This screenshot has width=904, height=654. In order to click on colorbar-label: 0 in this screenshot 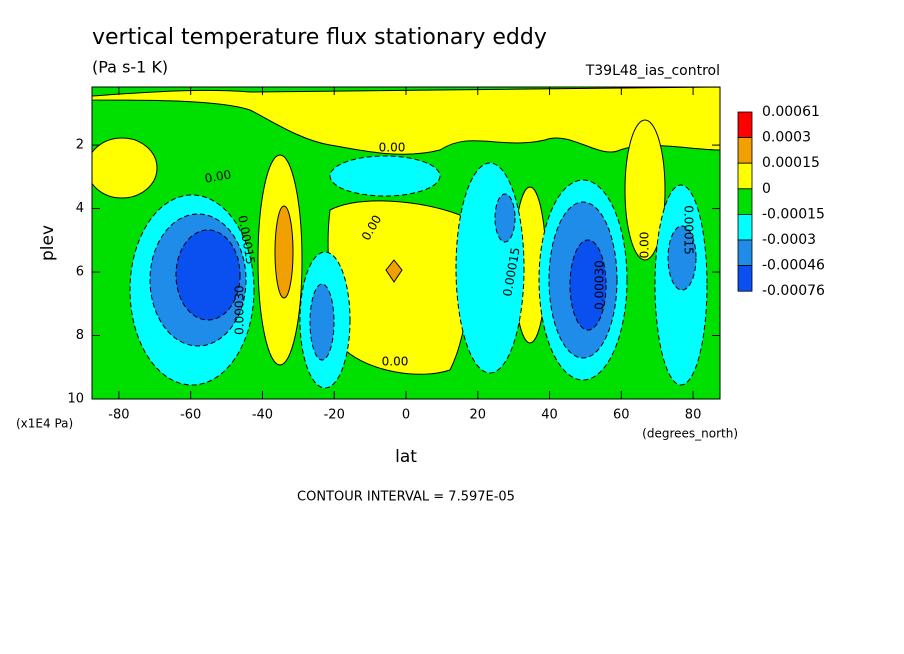, I will do `click(766, 189)`.